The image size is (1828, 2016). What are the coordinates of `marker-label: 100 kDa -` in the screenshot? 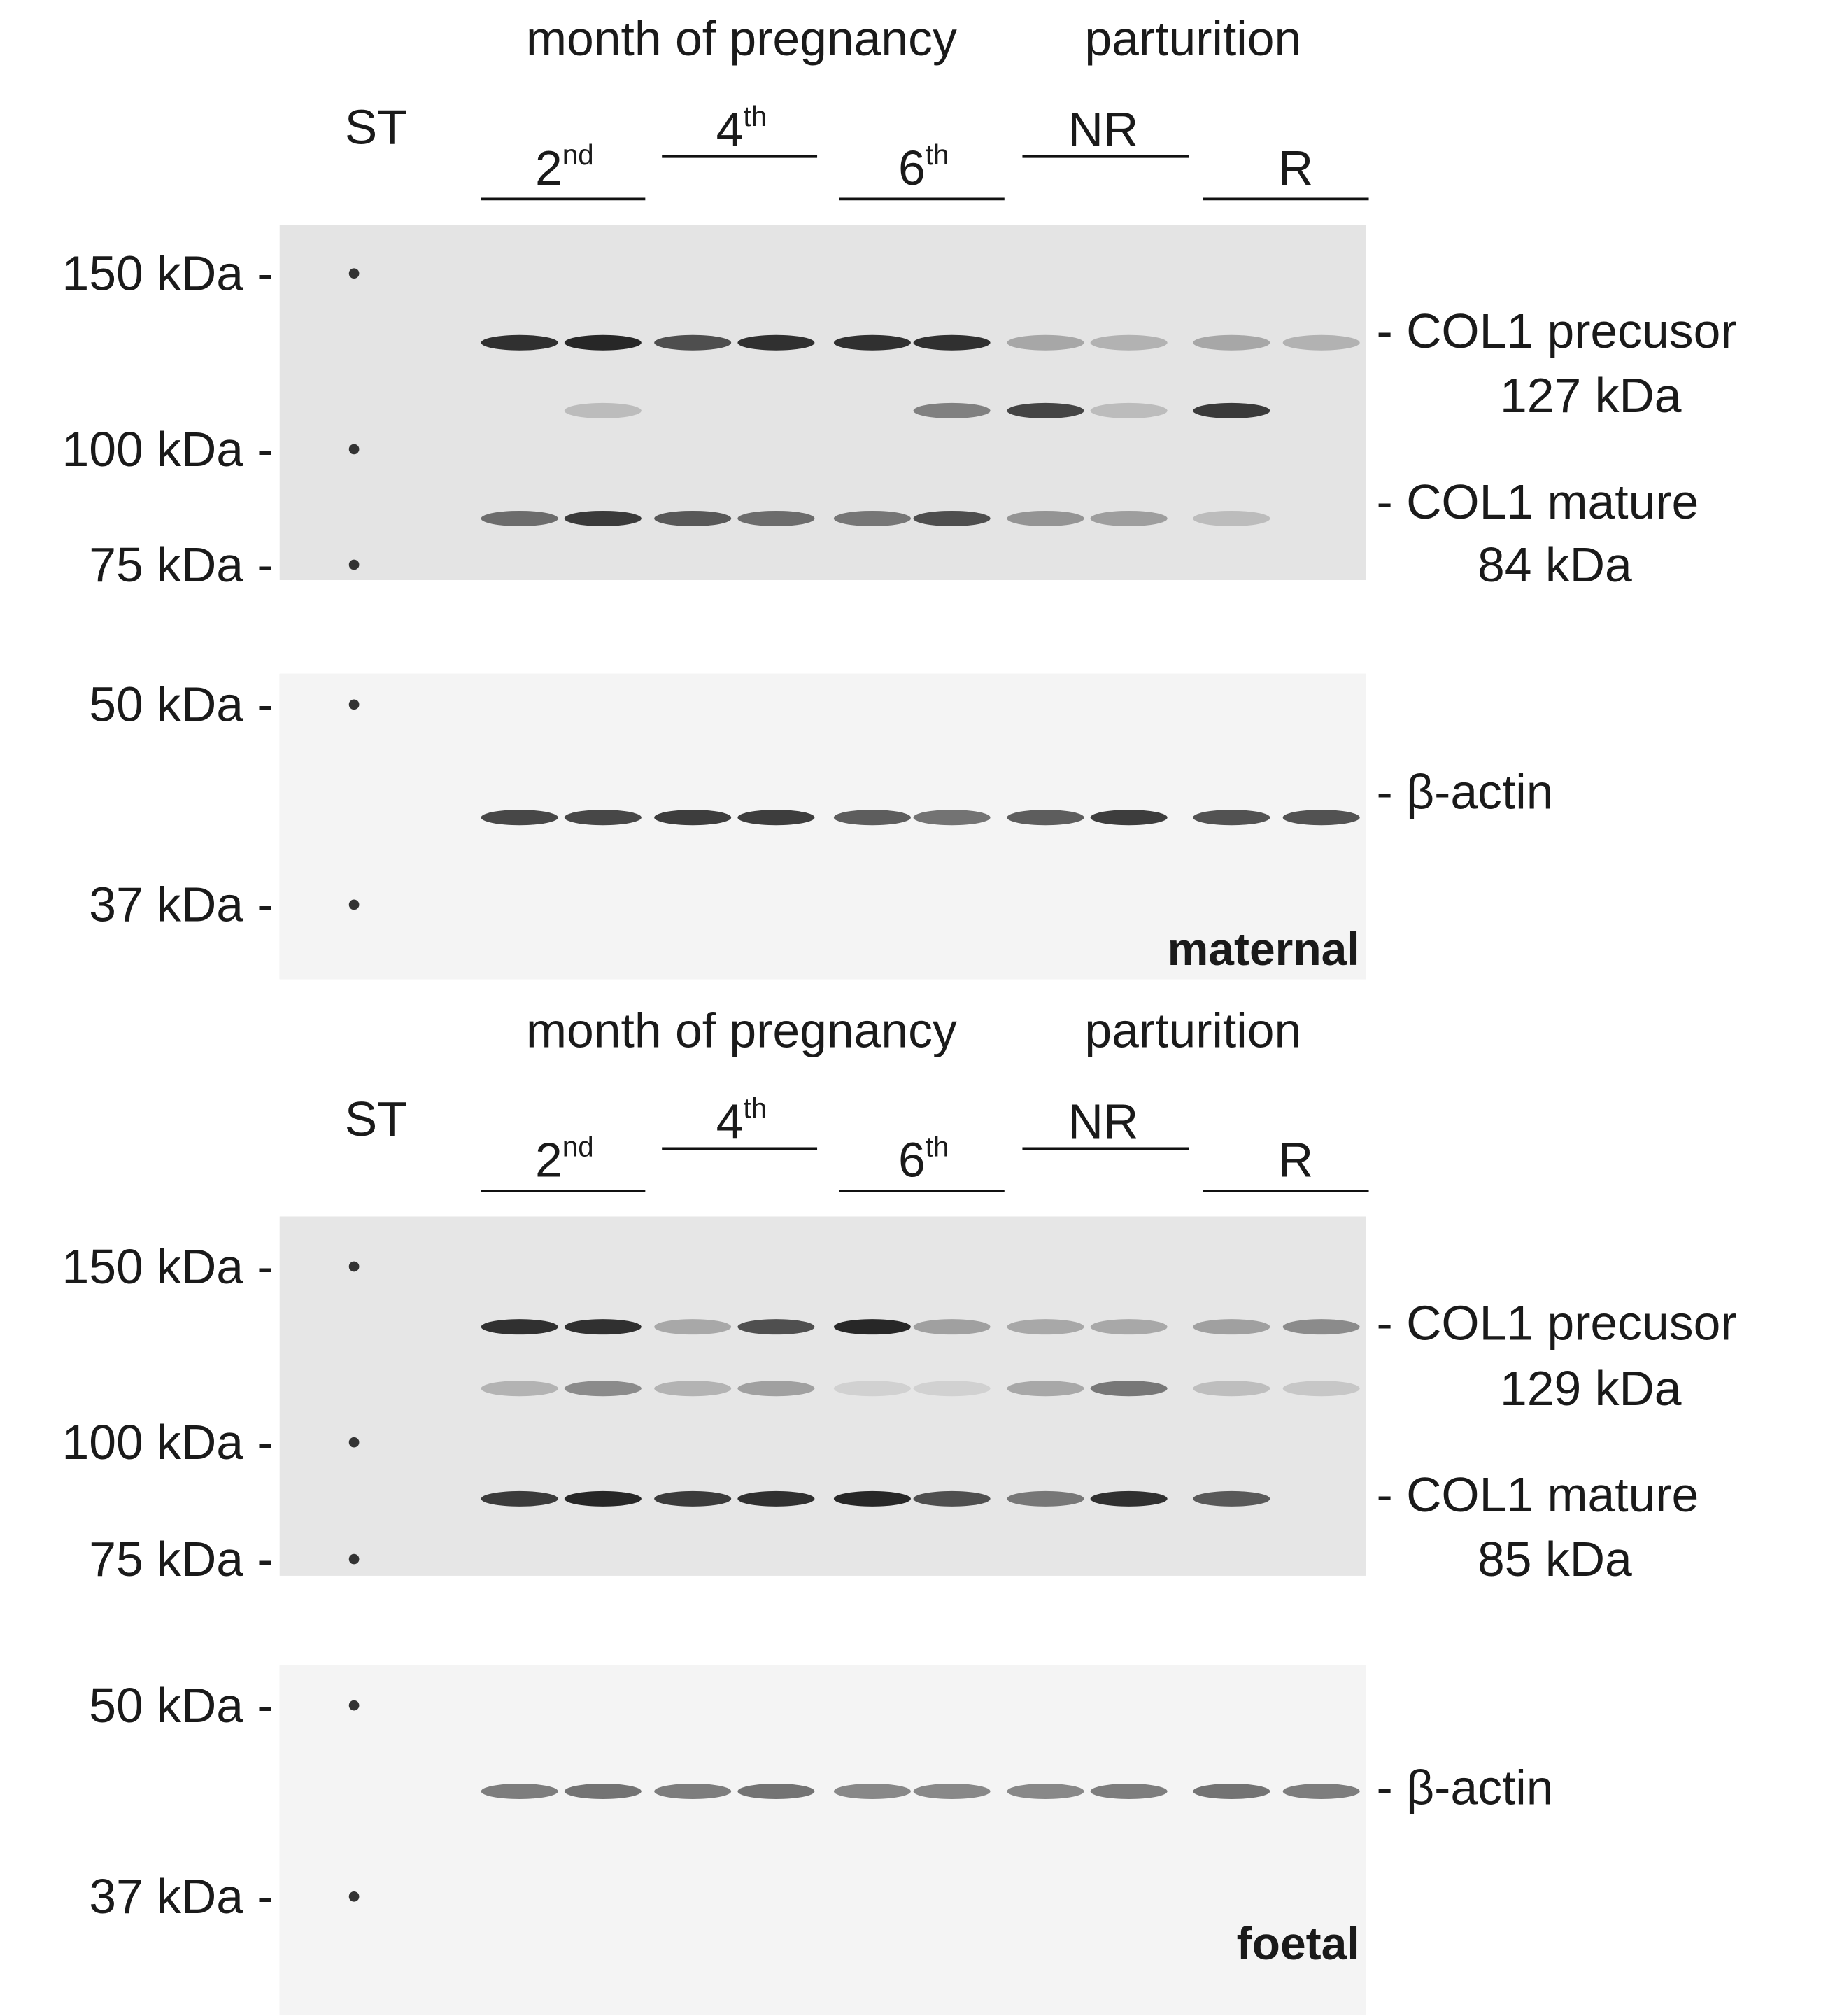 It's located at (168, 449).